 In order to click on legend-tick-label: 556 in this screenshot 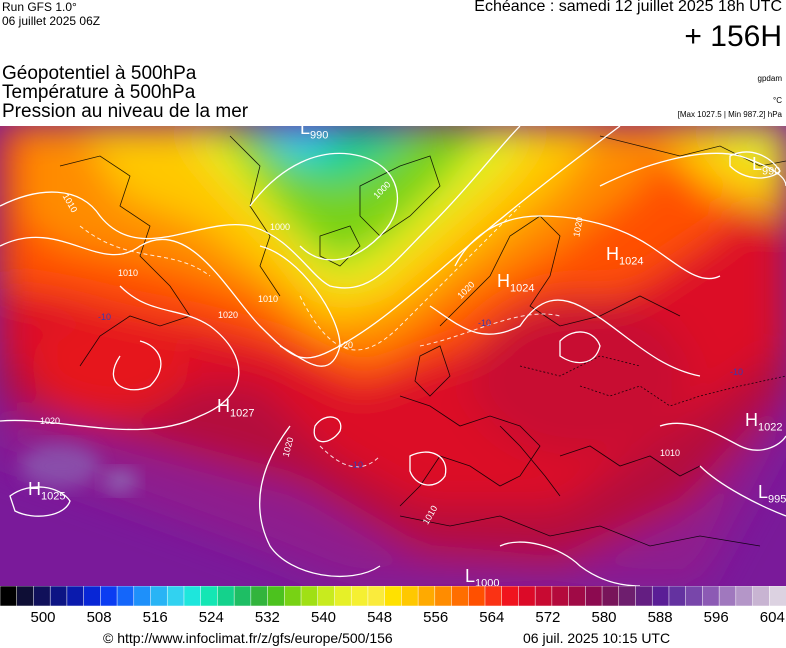, I will do `click(436, 617)`.